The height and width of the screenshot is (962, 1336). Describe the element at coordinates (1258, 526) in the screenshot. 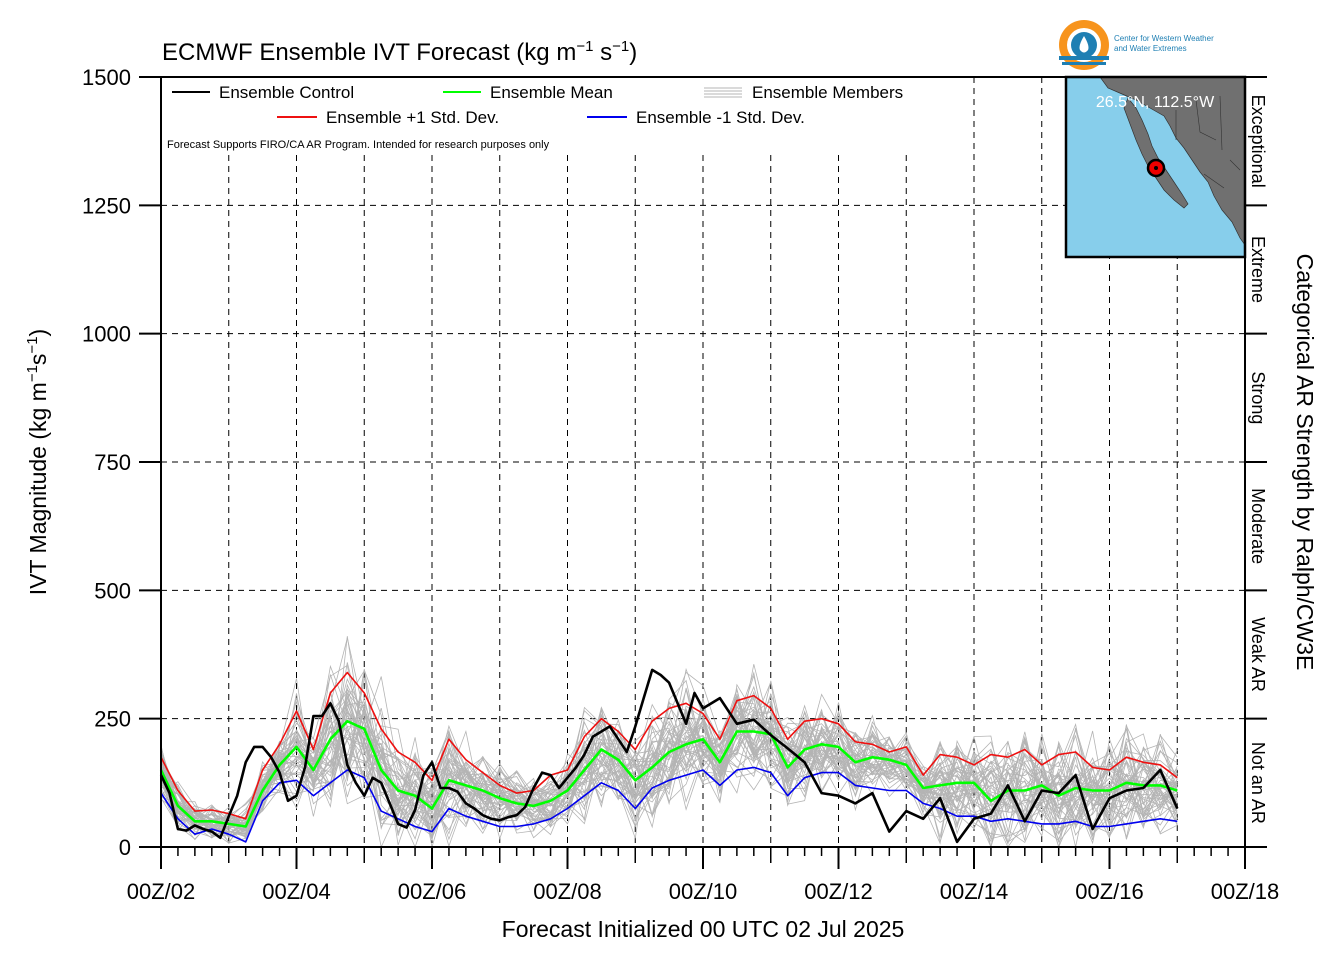

I see `category-label: Moderate` at that location.